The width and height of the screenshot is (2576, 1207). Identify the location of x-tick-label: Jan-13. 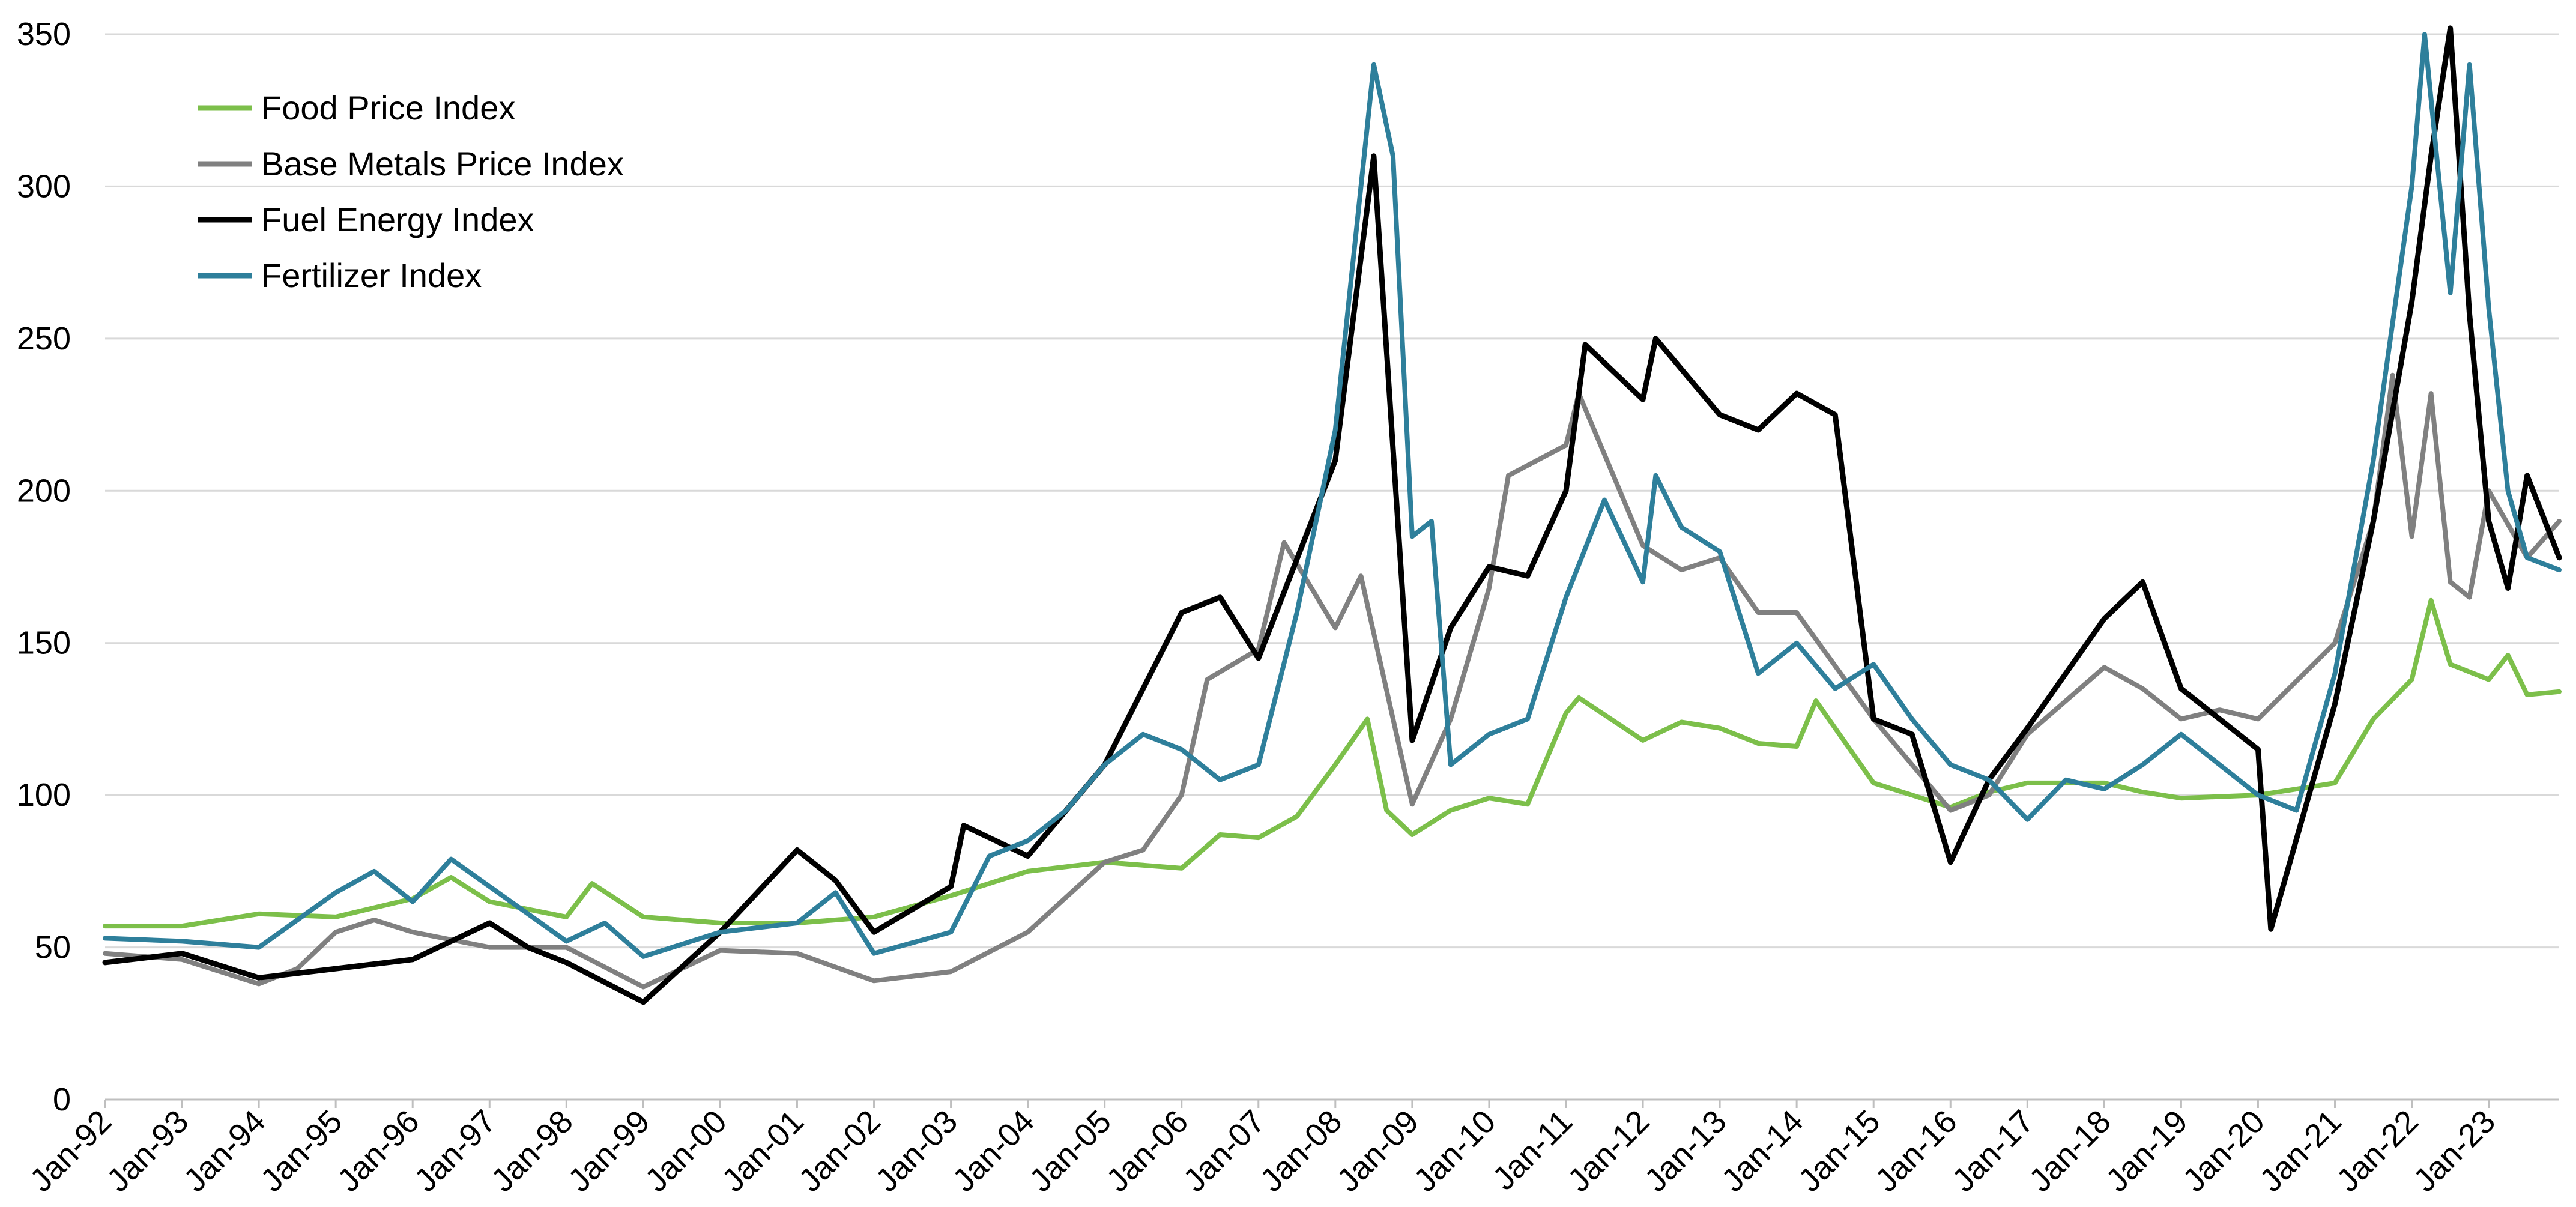
(1685, 1151).